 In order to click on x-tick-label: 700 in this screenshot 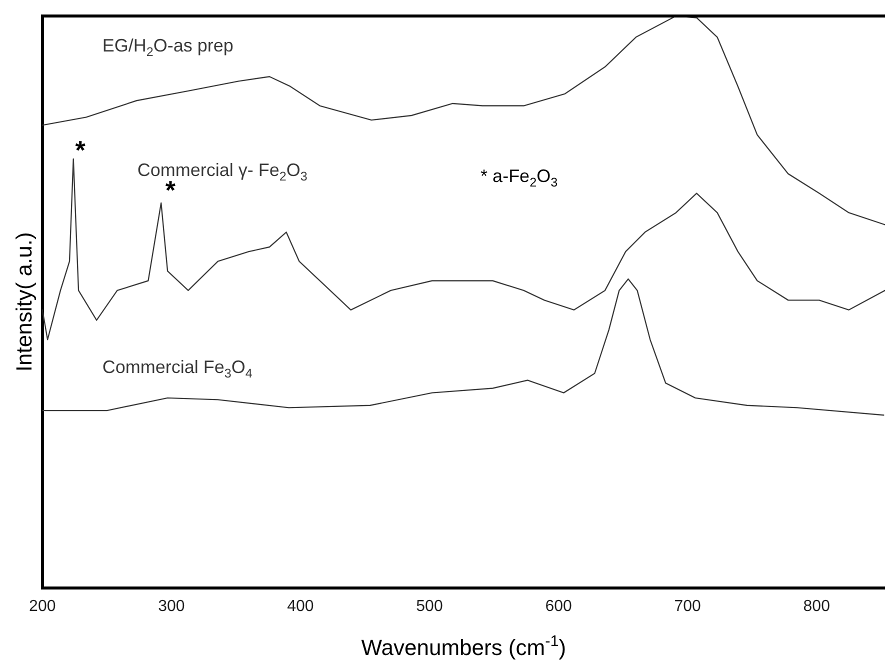, I will do `click(688, 606)`.